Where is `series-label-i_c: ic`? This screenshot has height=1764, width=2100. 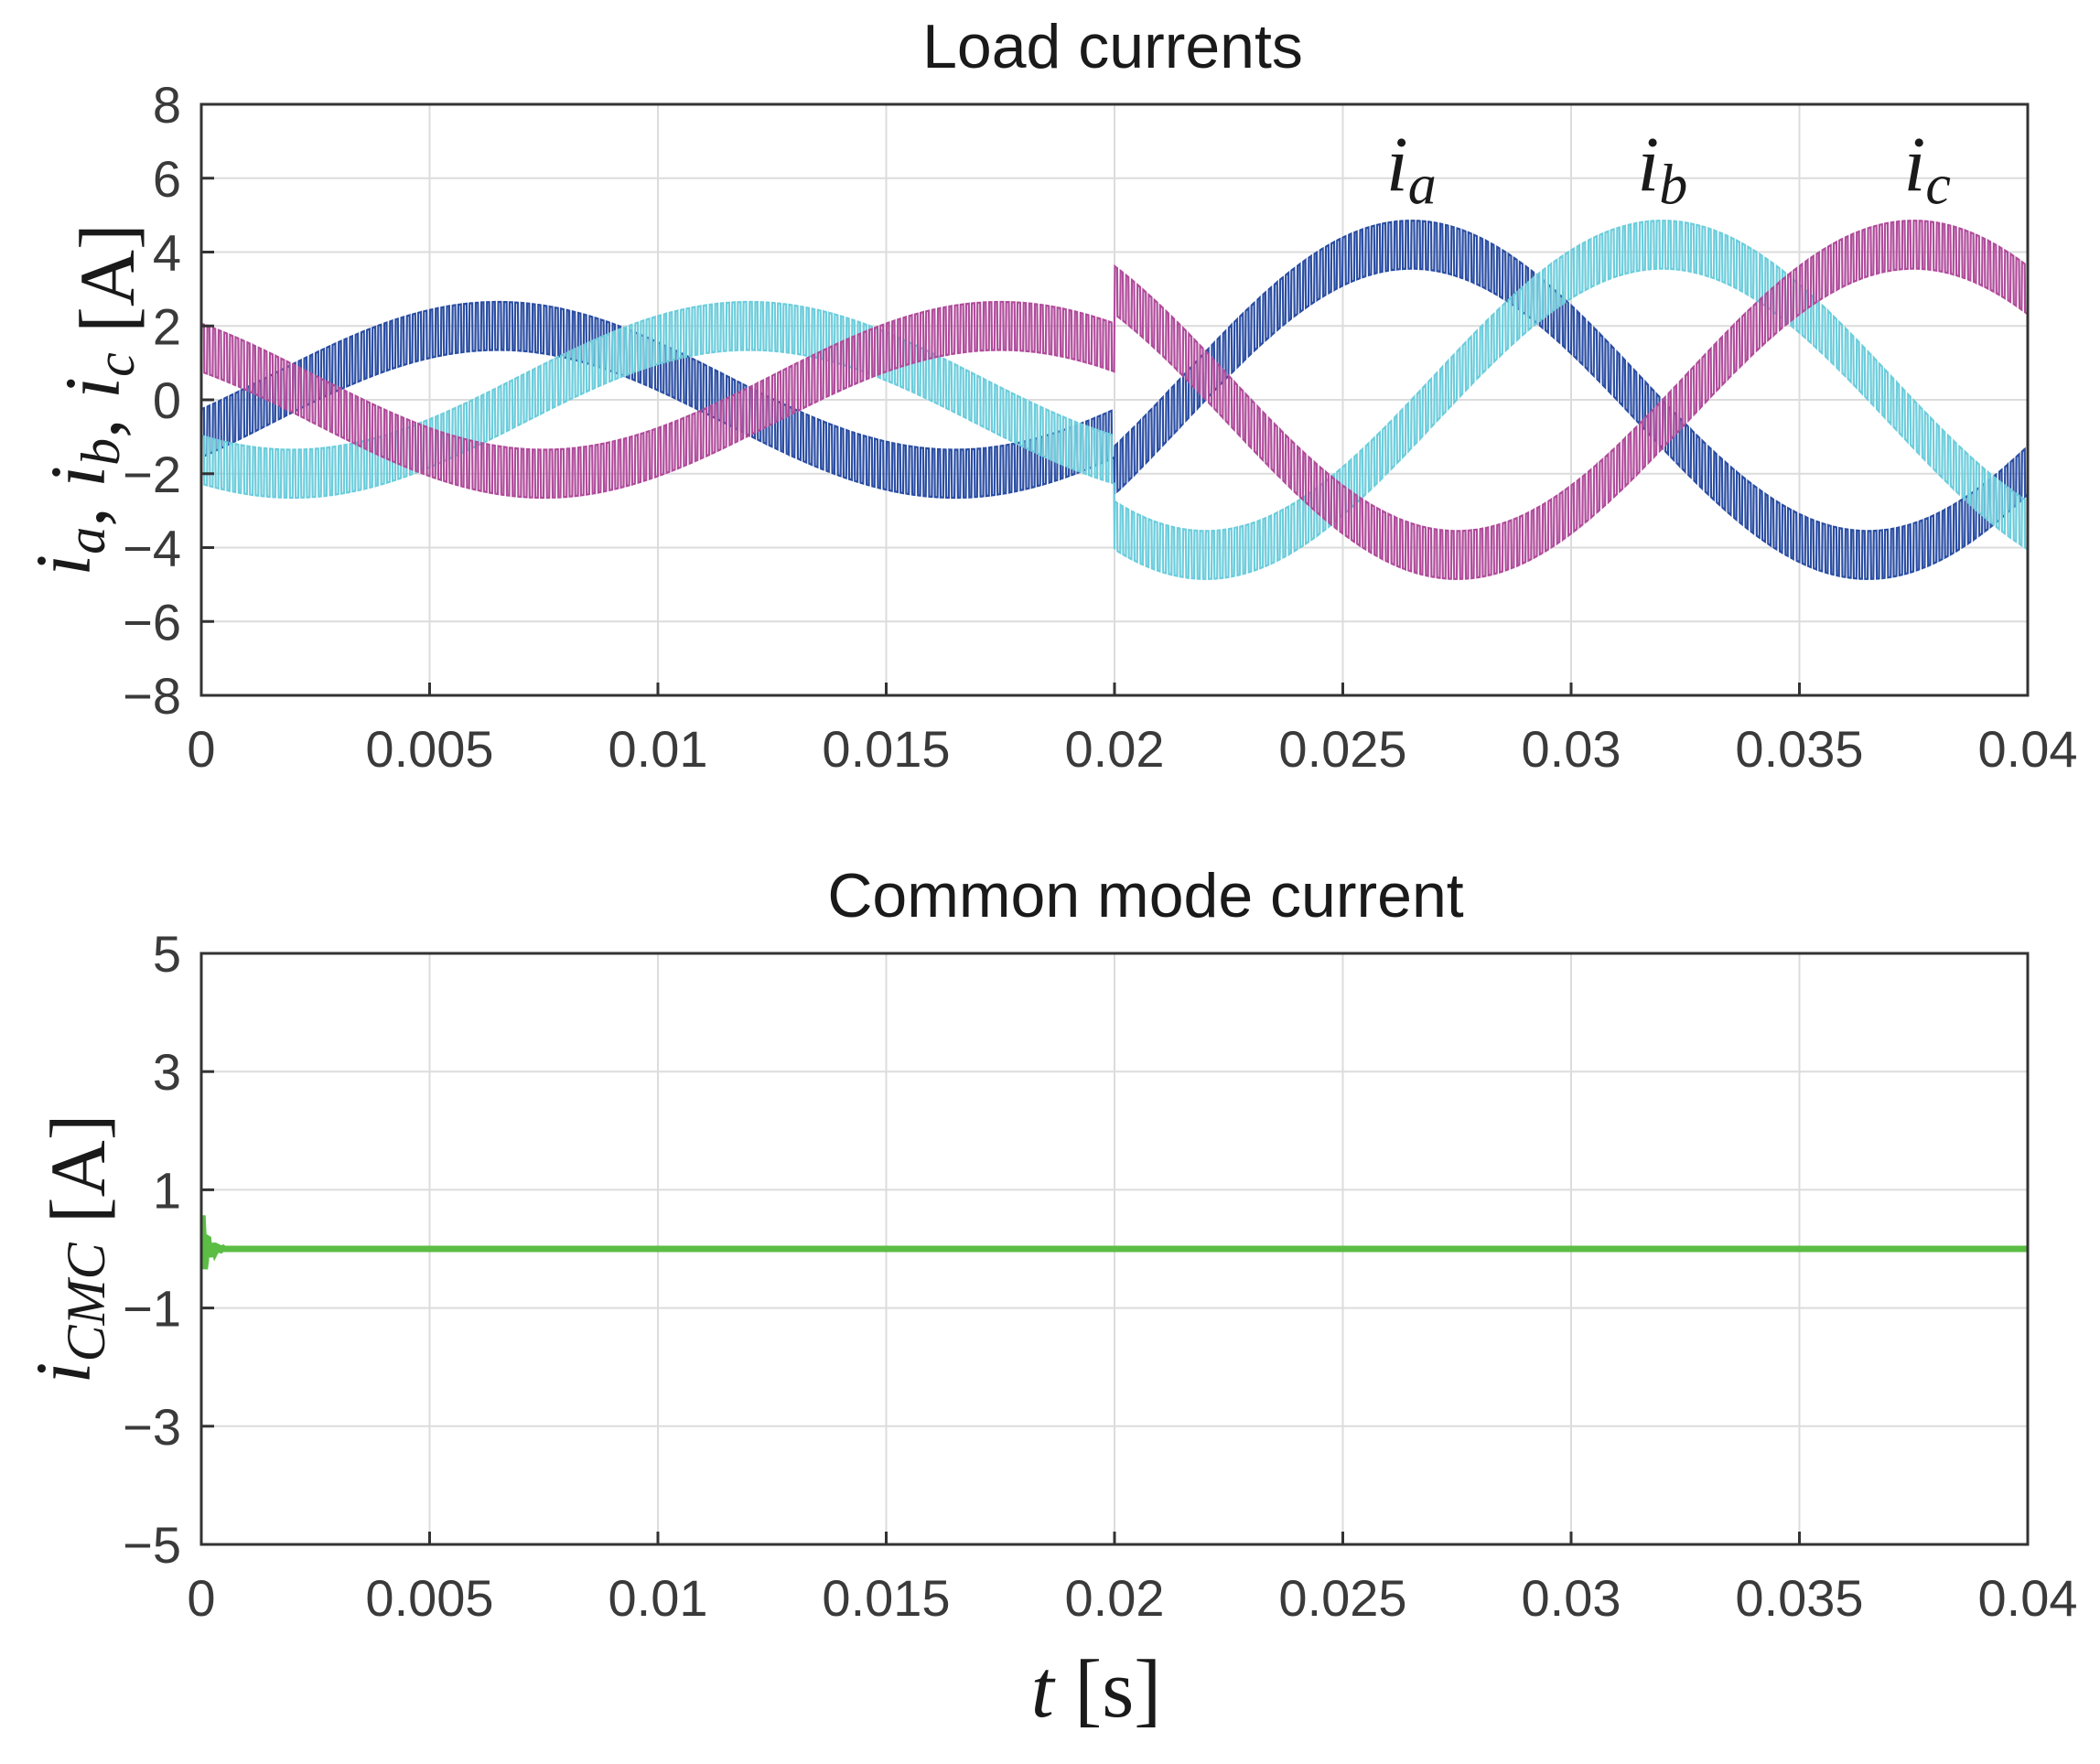
series-label-i_c: ic is located at coordinates (1927, 169).